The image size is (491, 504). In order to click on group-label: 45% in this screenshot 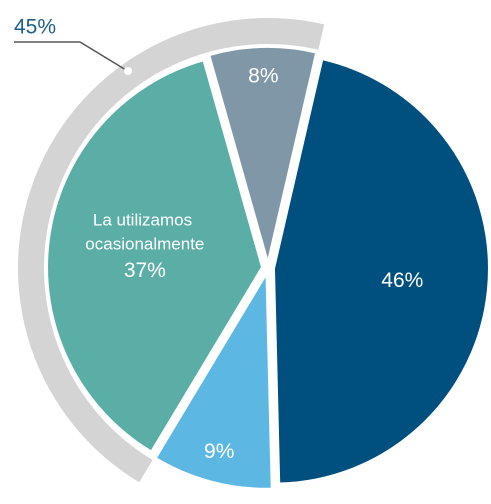, I will do `click(35, 27)`.